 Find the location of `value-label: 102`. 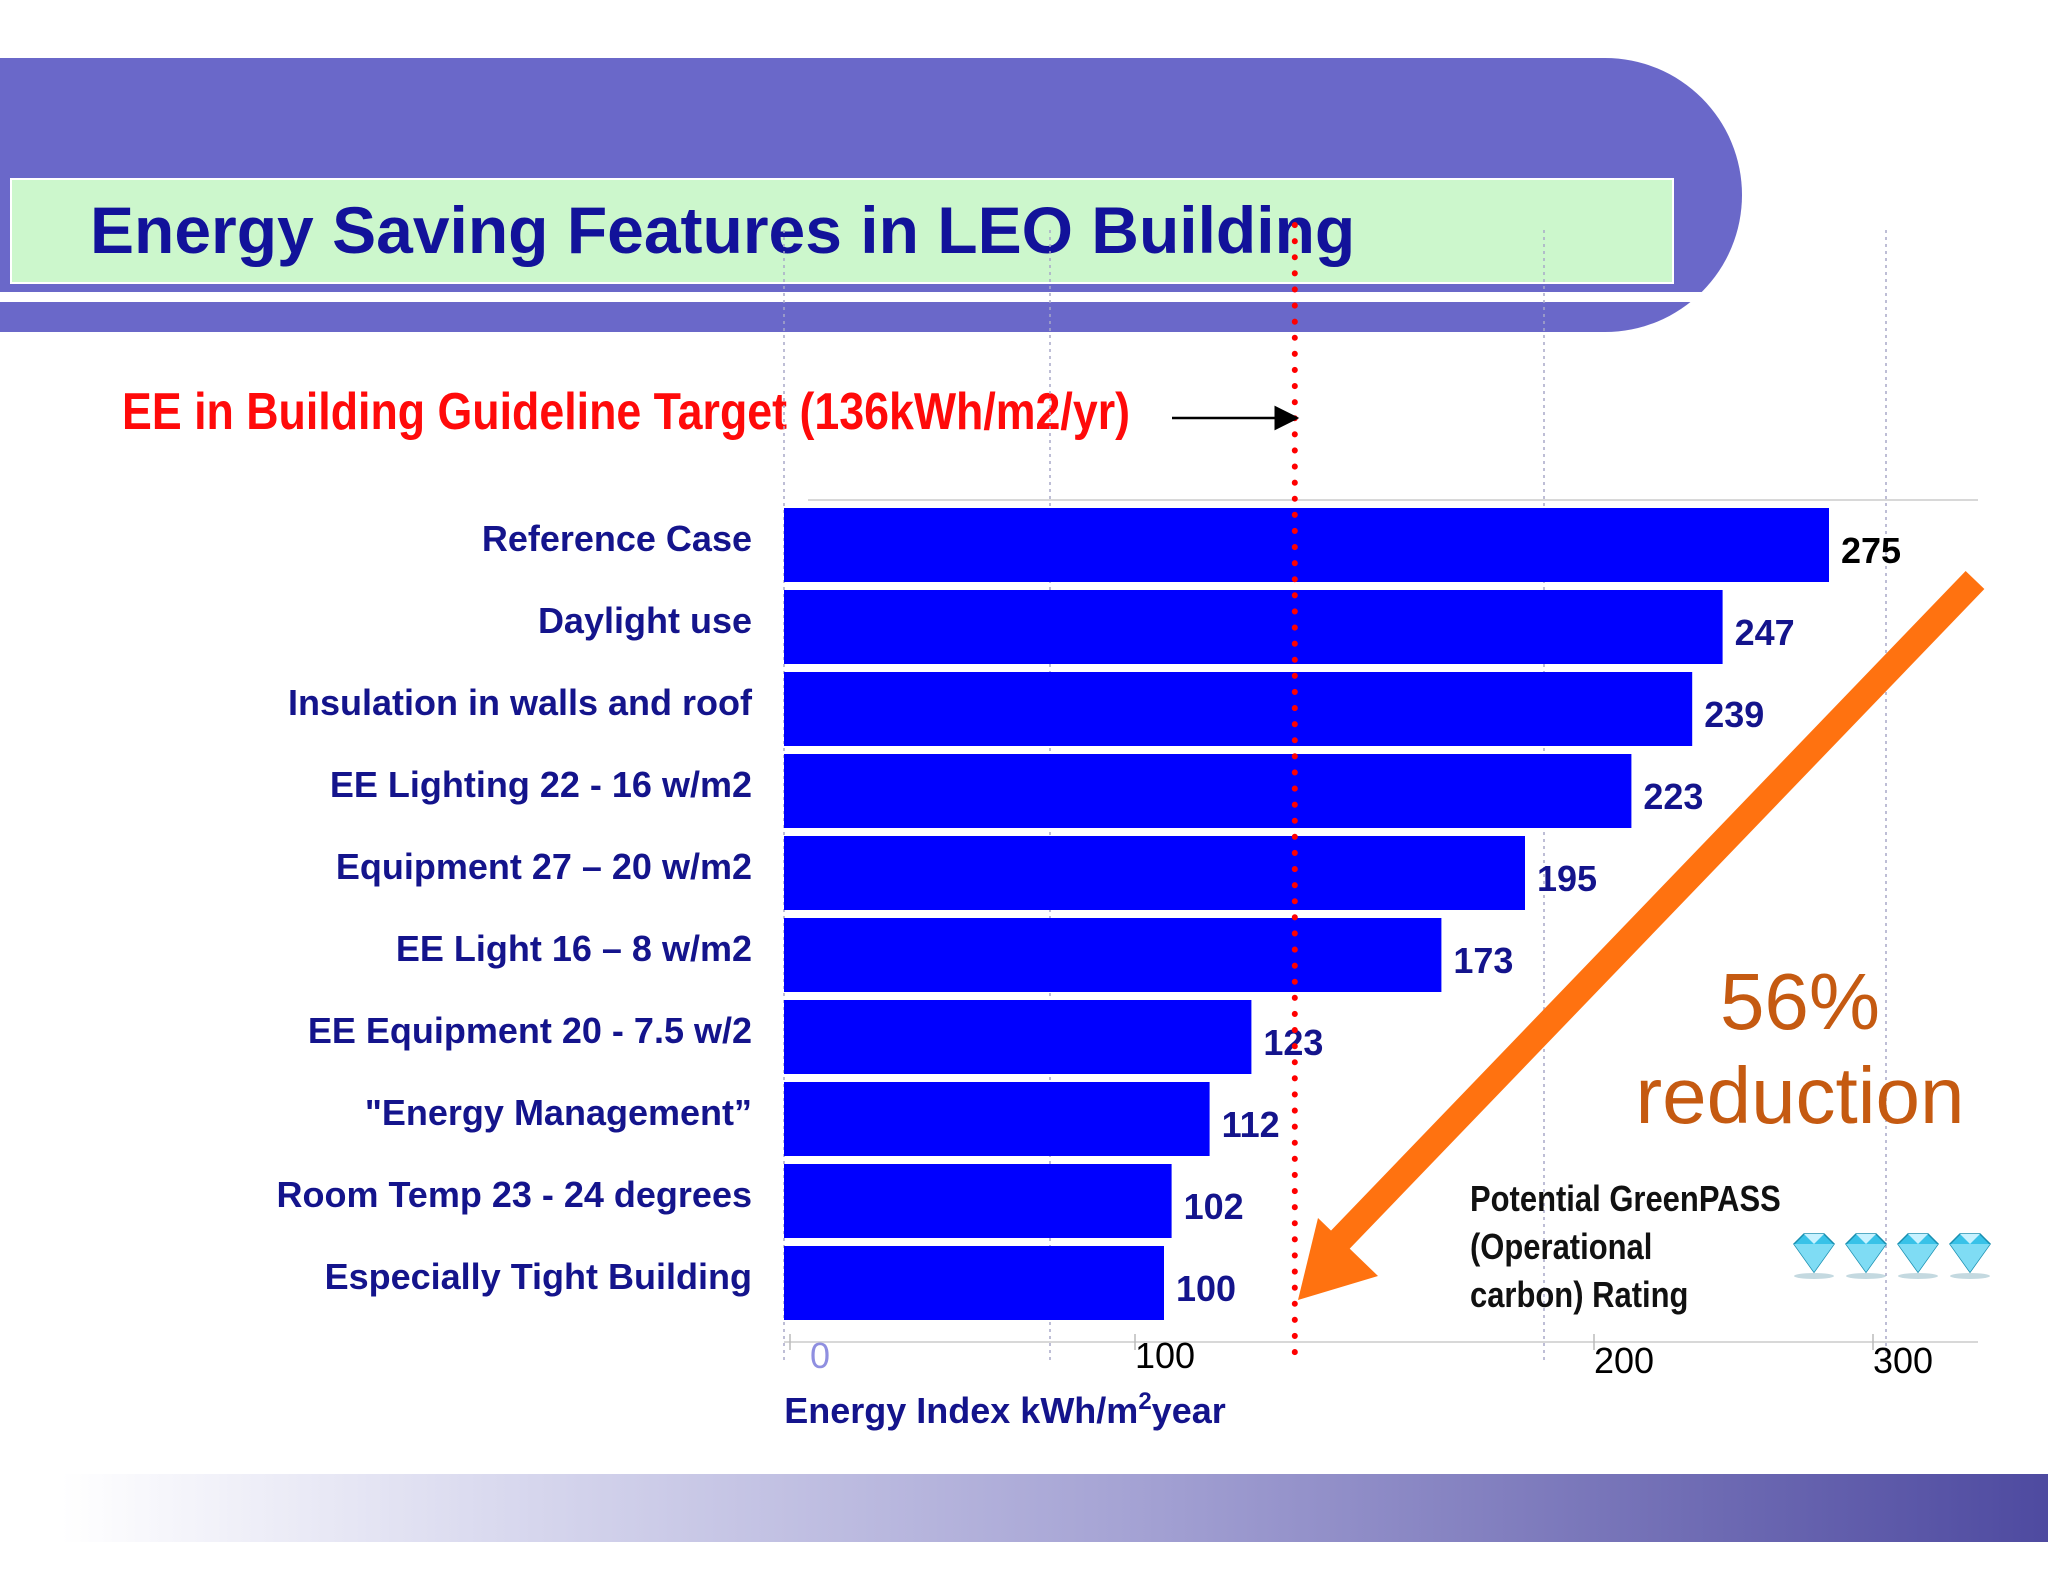

value-label: 102 is located at coordinates (1214, 1206).